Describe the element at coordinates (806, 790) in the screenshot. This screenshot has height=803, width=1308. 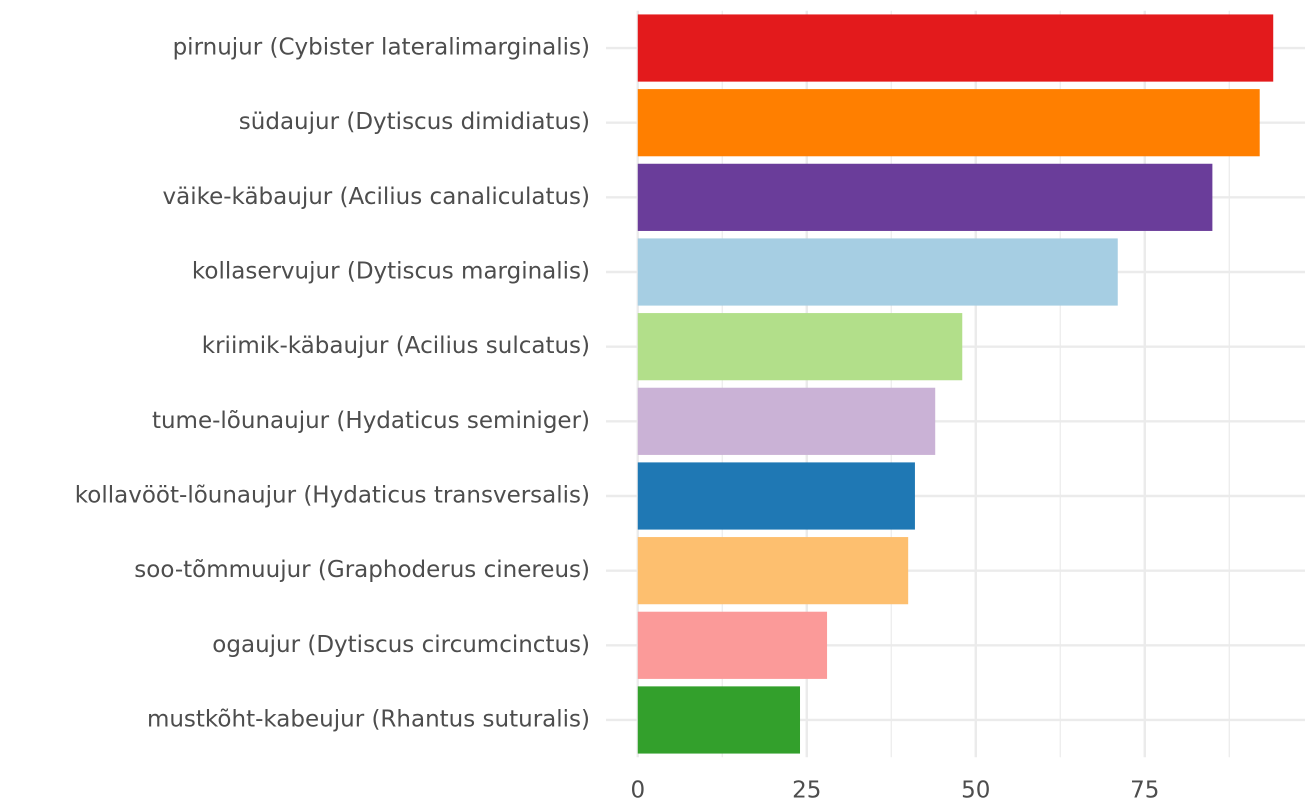
I see `x-tick-label: 25` at that location.